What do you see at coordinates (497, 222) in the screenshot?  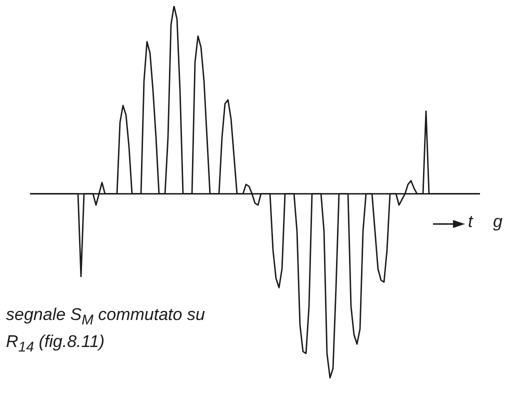 I see `text: g` at bounding box center [497, 222].